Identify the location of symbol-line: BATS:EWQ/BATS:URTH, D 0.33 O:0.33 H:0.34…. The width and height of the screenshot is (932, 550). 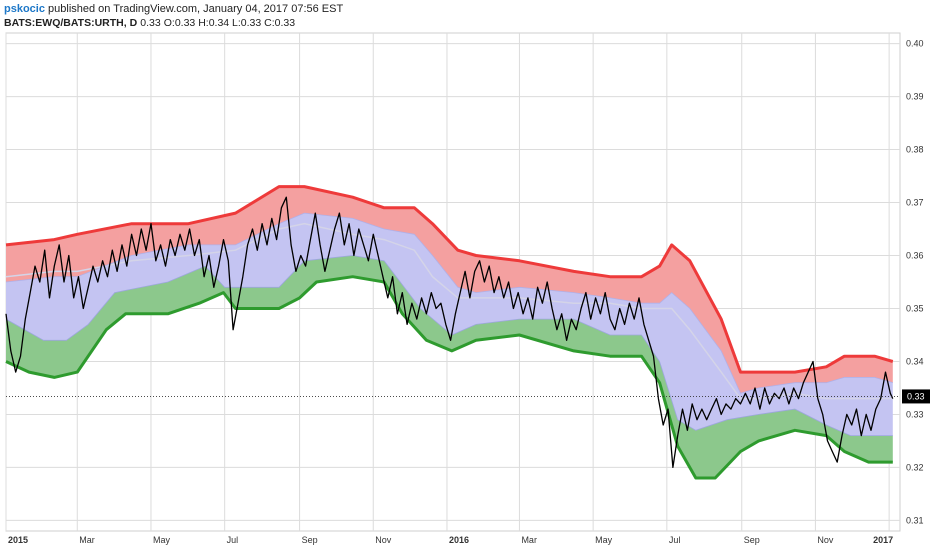
(173, 23).